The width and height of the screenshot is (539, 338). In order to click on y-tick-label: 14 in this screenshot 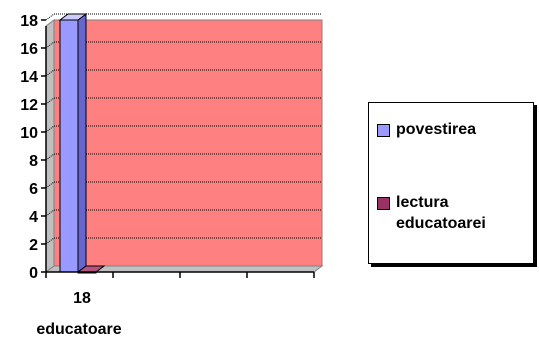, I will do `click(29, 77)`.